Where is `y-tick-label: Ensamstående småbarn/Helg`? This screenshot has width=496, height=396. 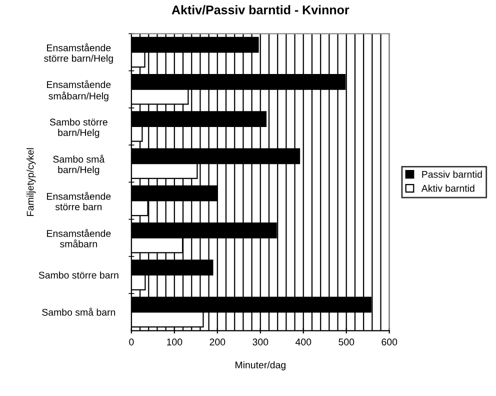
y-tick-label: Ensamstående småbarn/Helg is located at coordinates (79, 91).